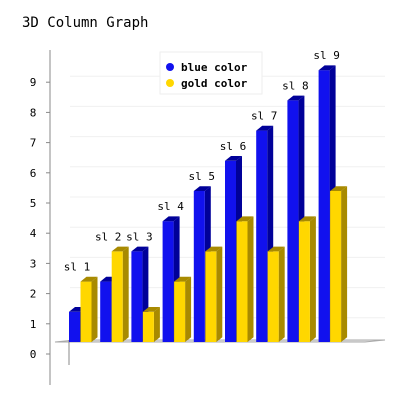 The height and width of the screenshot is (400, 400). Describe the element at coordinates (108, 236) in the screenshot. I see `category-label: sl 2` at that location.